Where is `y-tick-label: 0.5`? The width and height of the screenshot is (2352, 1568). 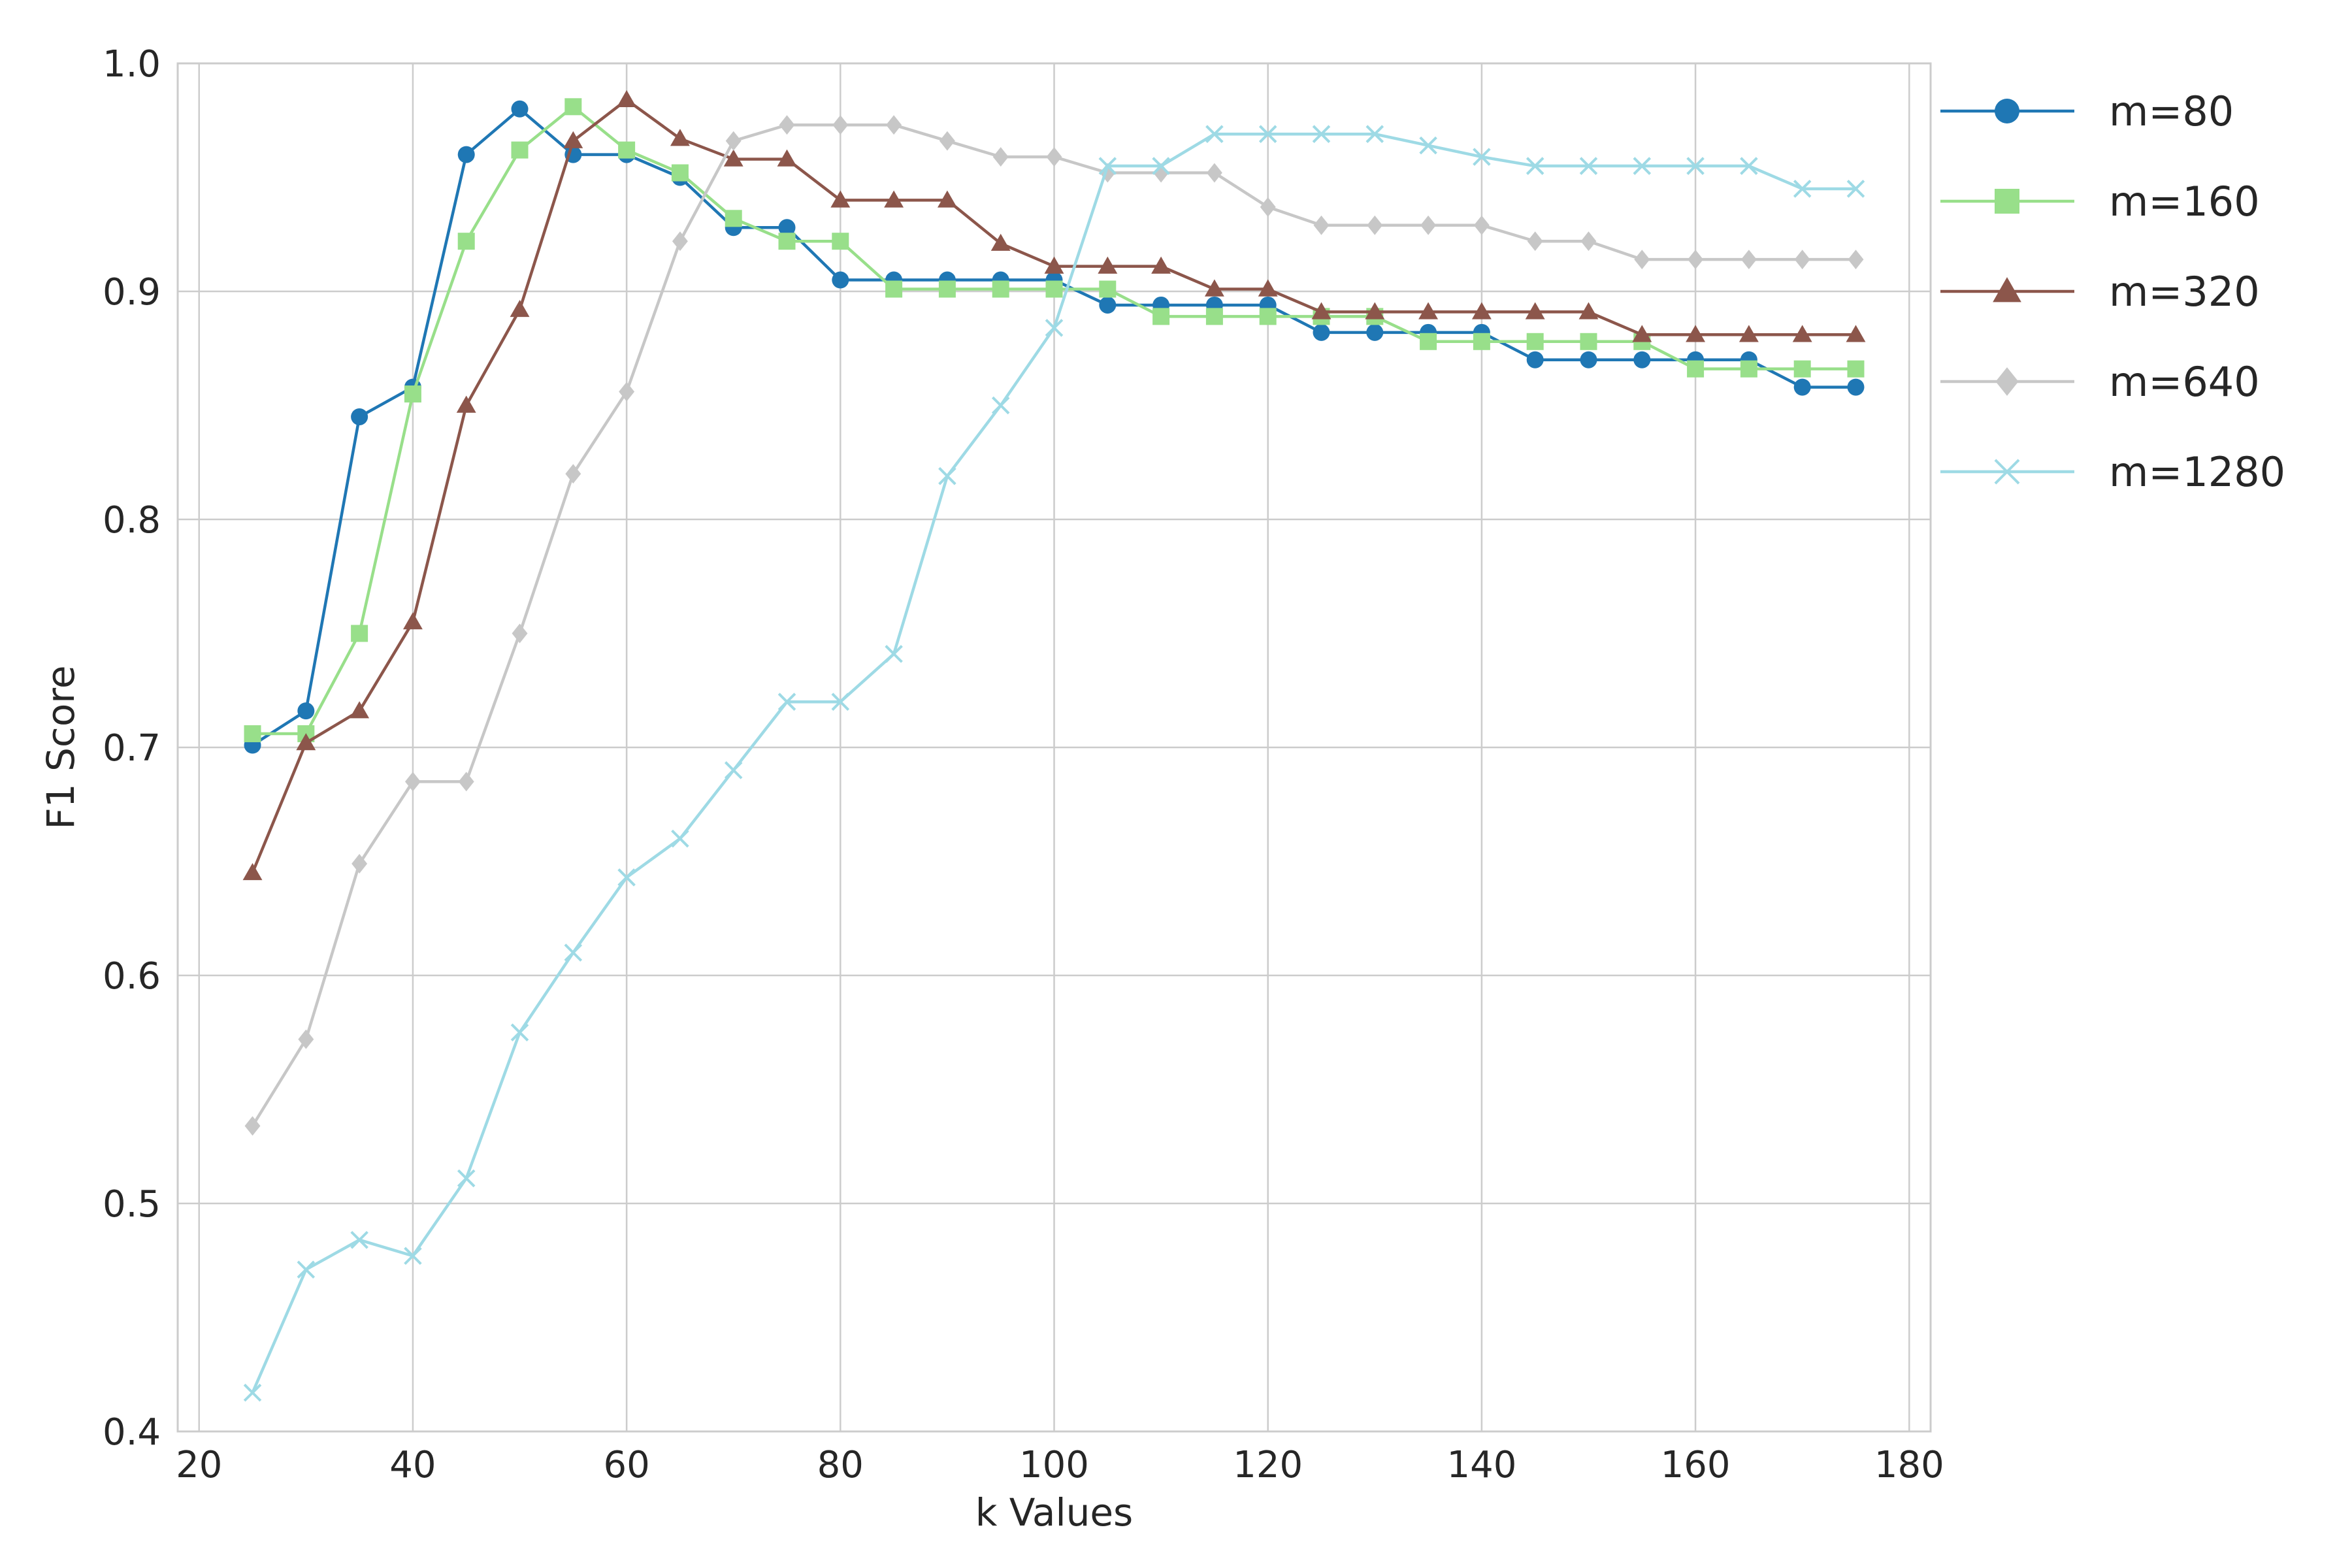 y-tick-label: 0.5 is located at coordinates (132, 1204).